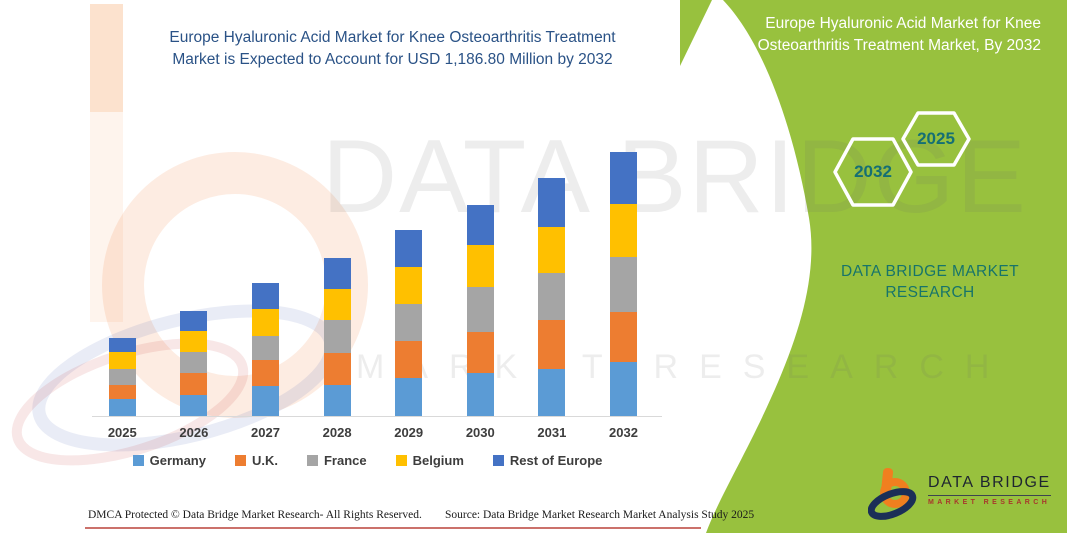  I want to click on stacked-bar-2027, so click(265, 349).